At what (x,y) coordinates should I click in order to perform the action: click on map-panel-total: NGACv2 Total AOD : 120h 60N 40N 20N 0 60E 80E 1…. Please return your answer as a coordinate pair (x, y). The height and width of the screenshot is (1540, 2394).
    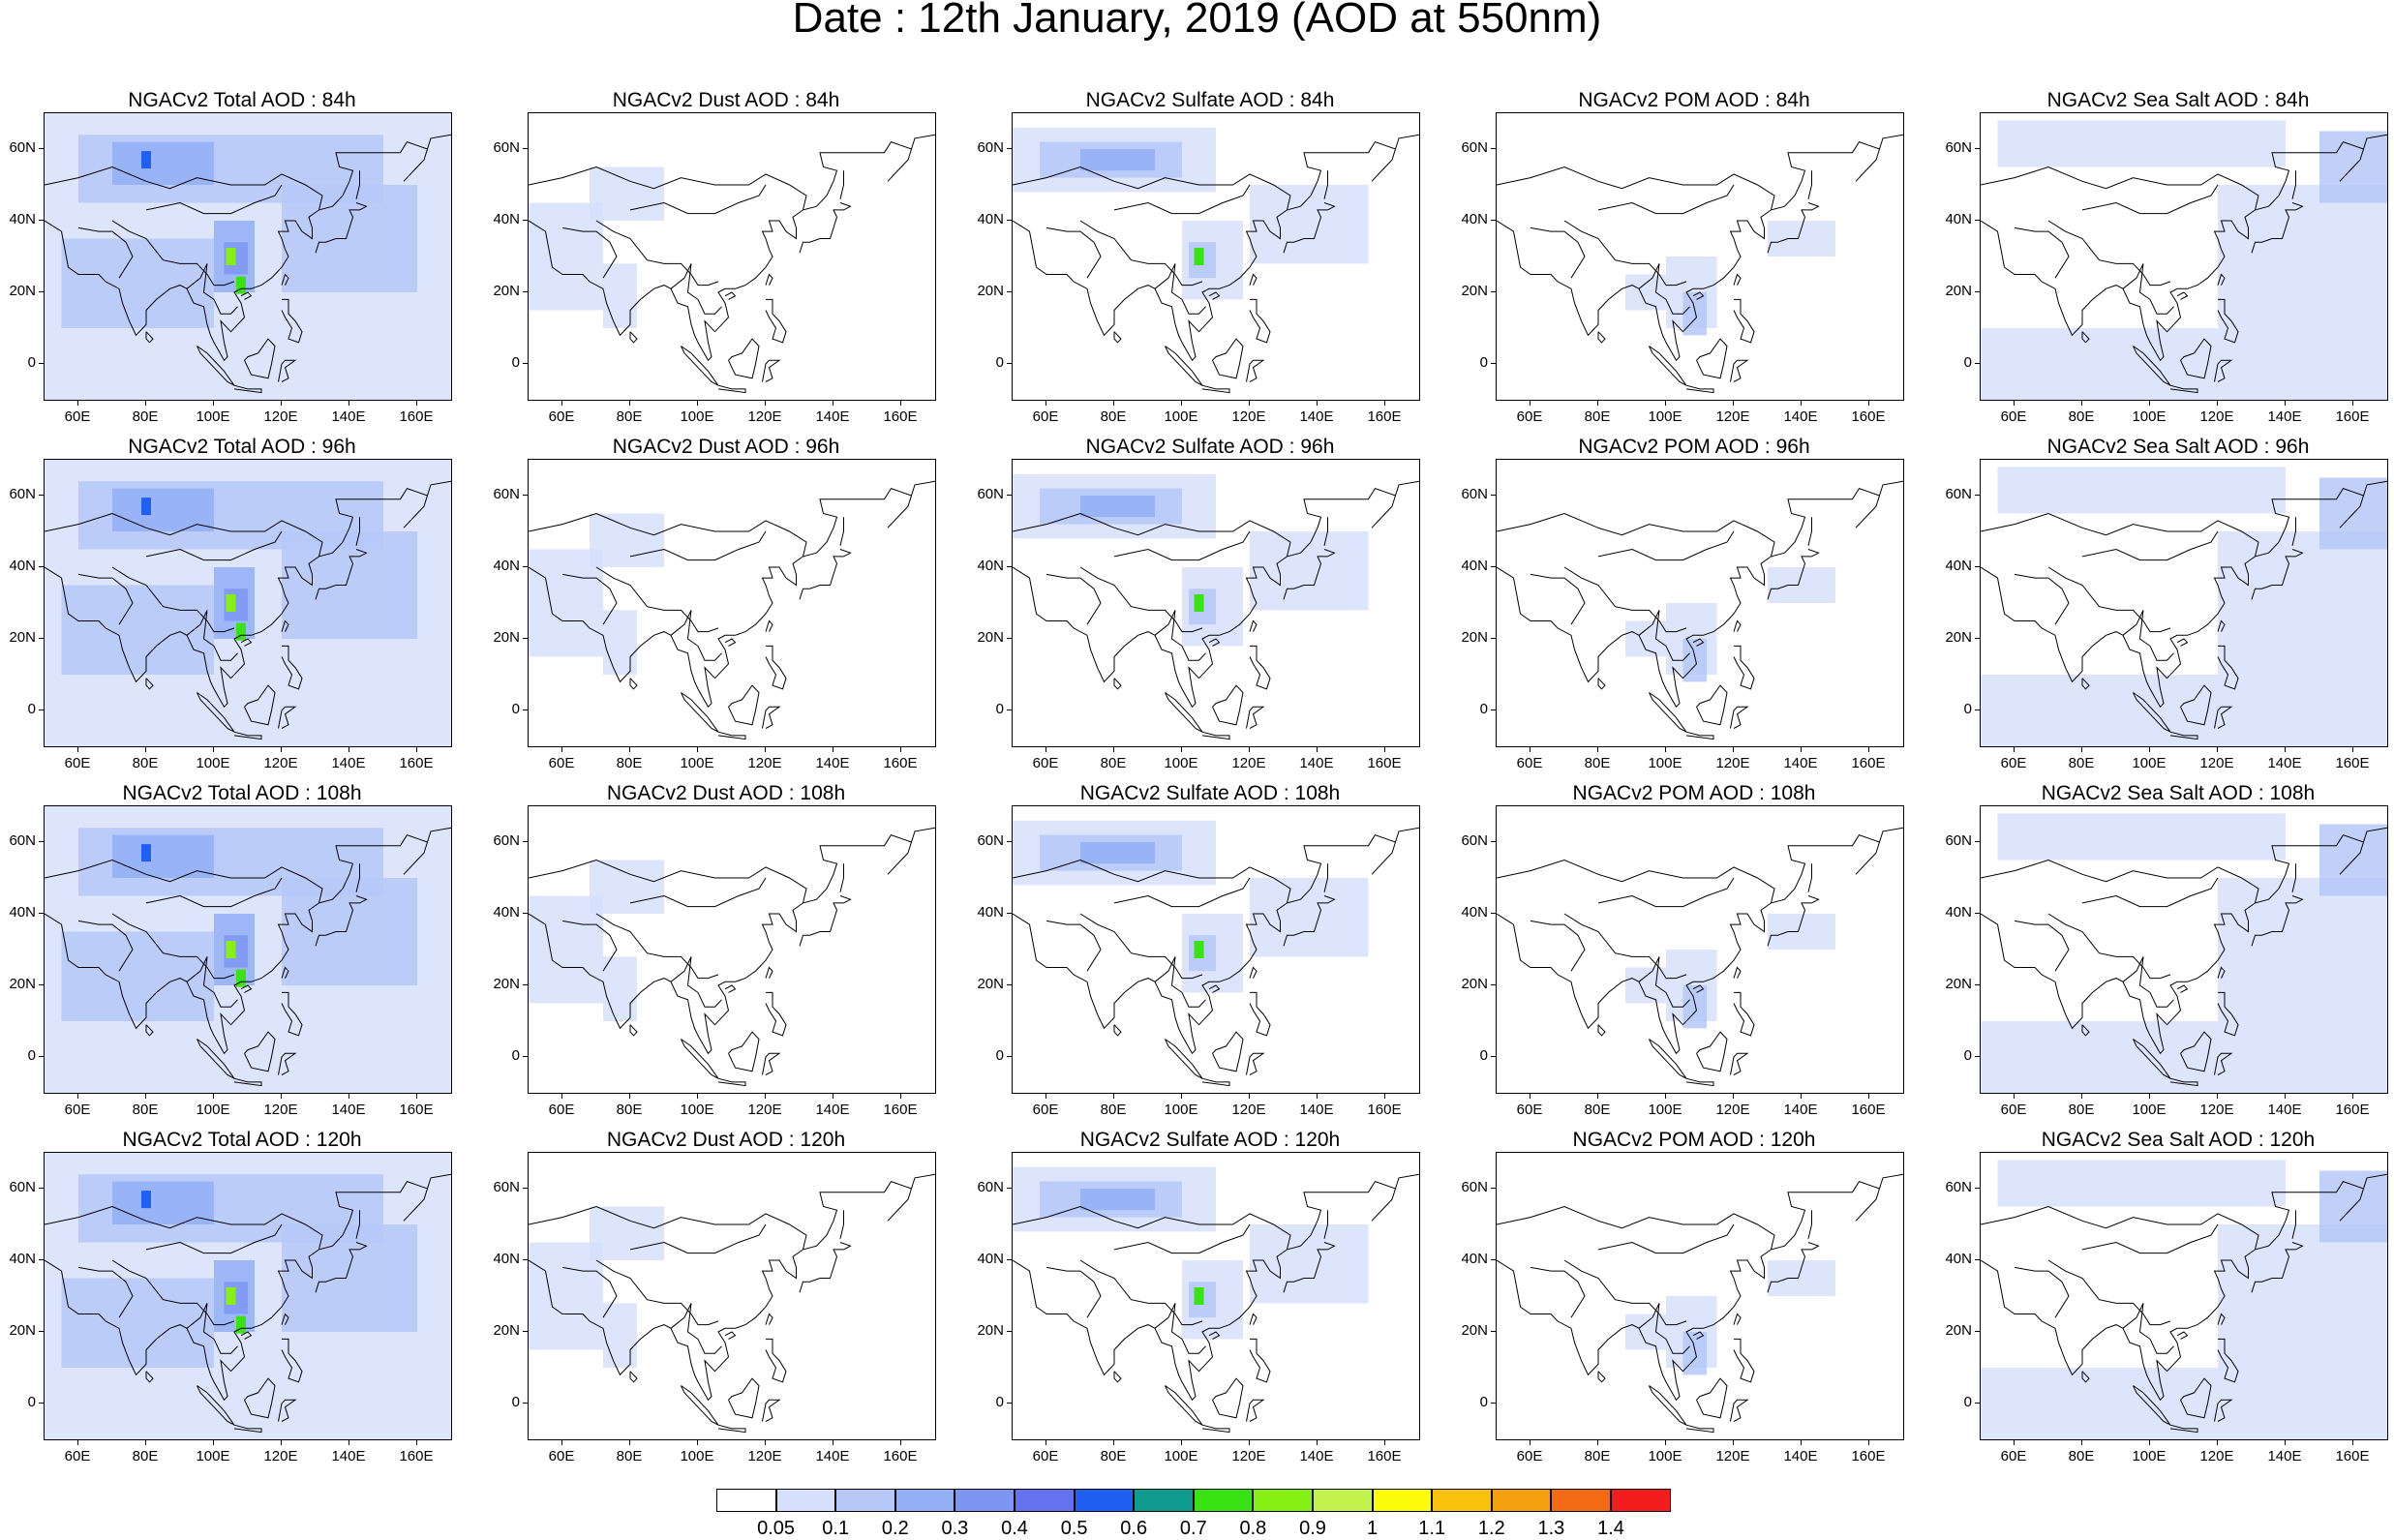
    Looking at the image, I should click on (242, 1301).